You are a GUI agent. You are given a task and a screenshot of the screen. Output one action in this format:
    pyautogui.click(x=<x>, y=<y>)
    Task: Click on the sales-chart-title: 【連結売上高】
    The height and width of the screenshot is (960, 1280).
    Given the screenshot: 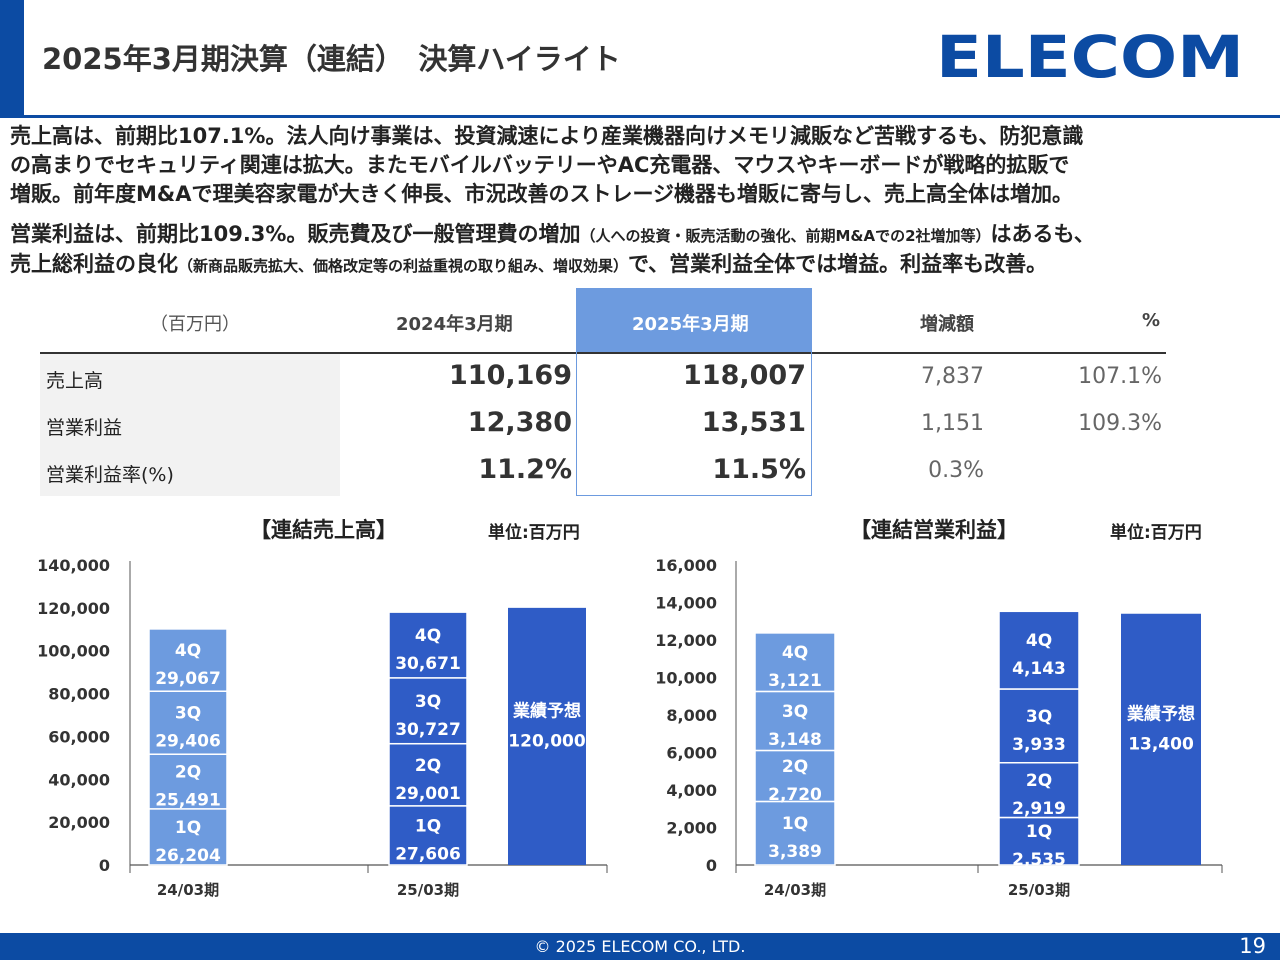 What is the action you would take?
    pyautogui.click(x=323, y=530)
    